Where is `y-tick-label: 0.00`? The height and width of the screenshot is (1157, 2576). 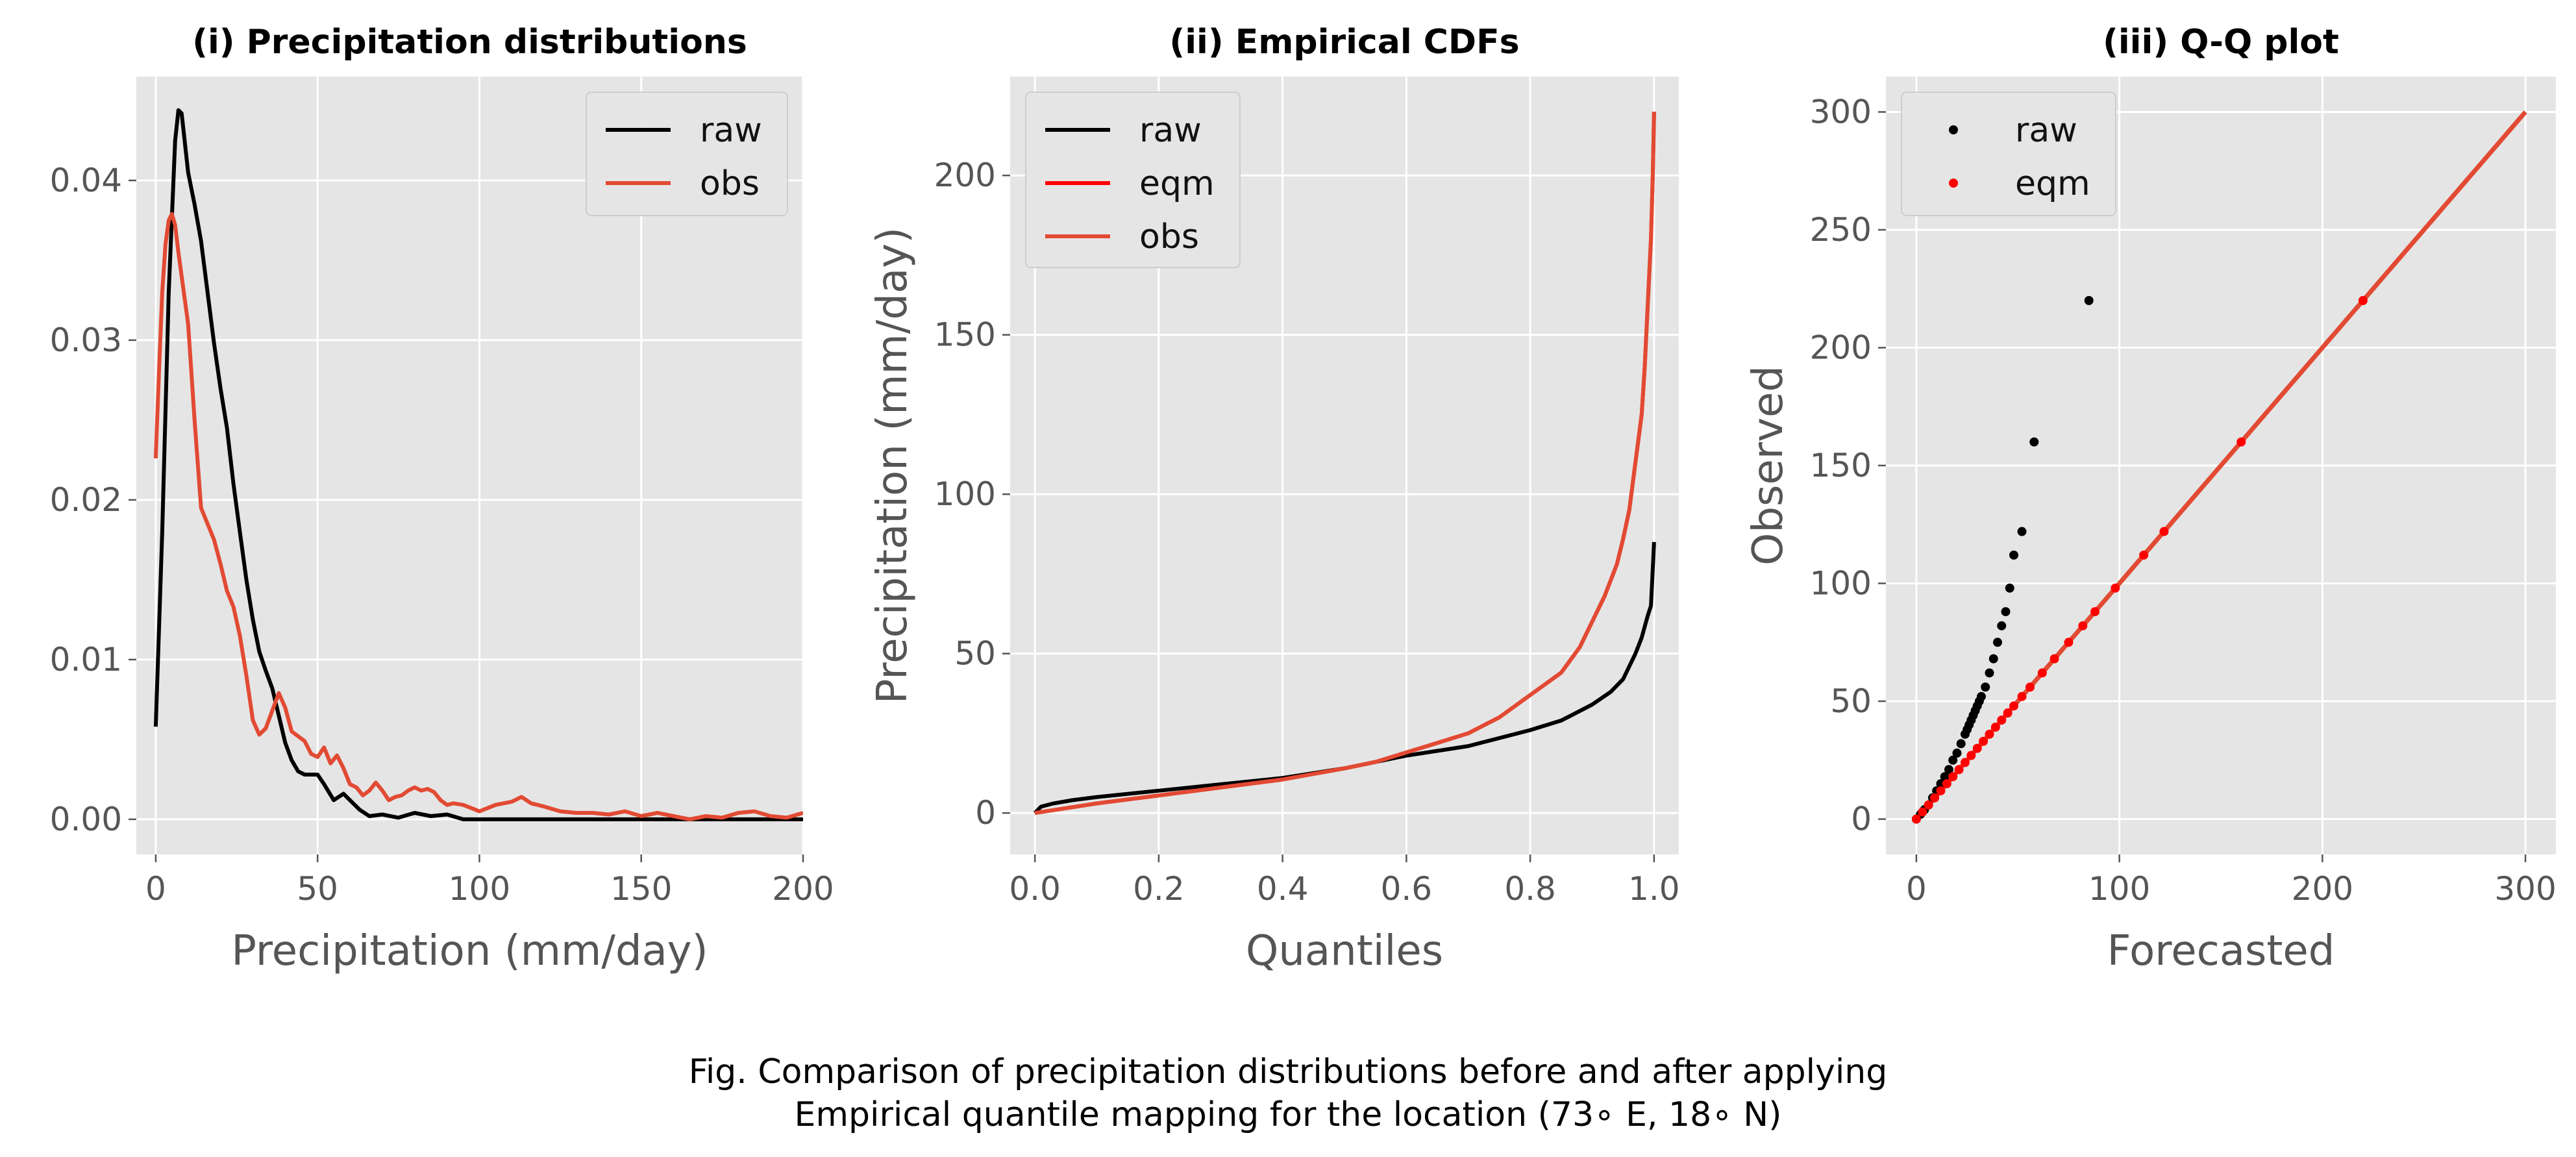 y-tick-label: 0.00 is located at coordinates (86, 819).